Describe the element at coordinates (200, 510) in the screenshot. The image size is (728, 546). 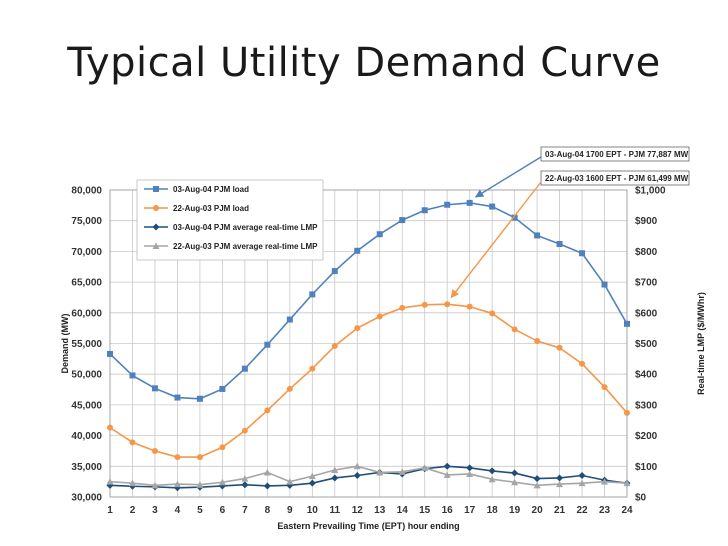
I see `x-tick-label: 5` at that location.